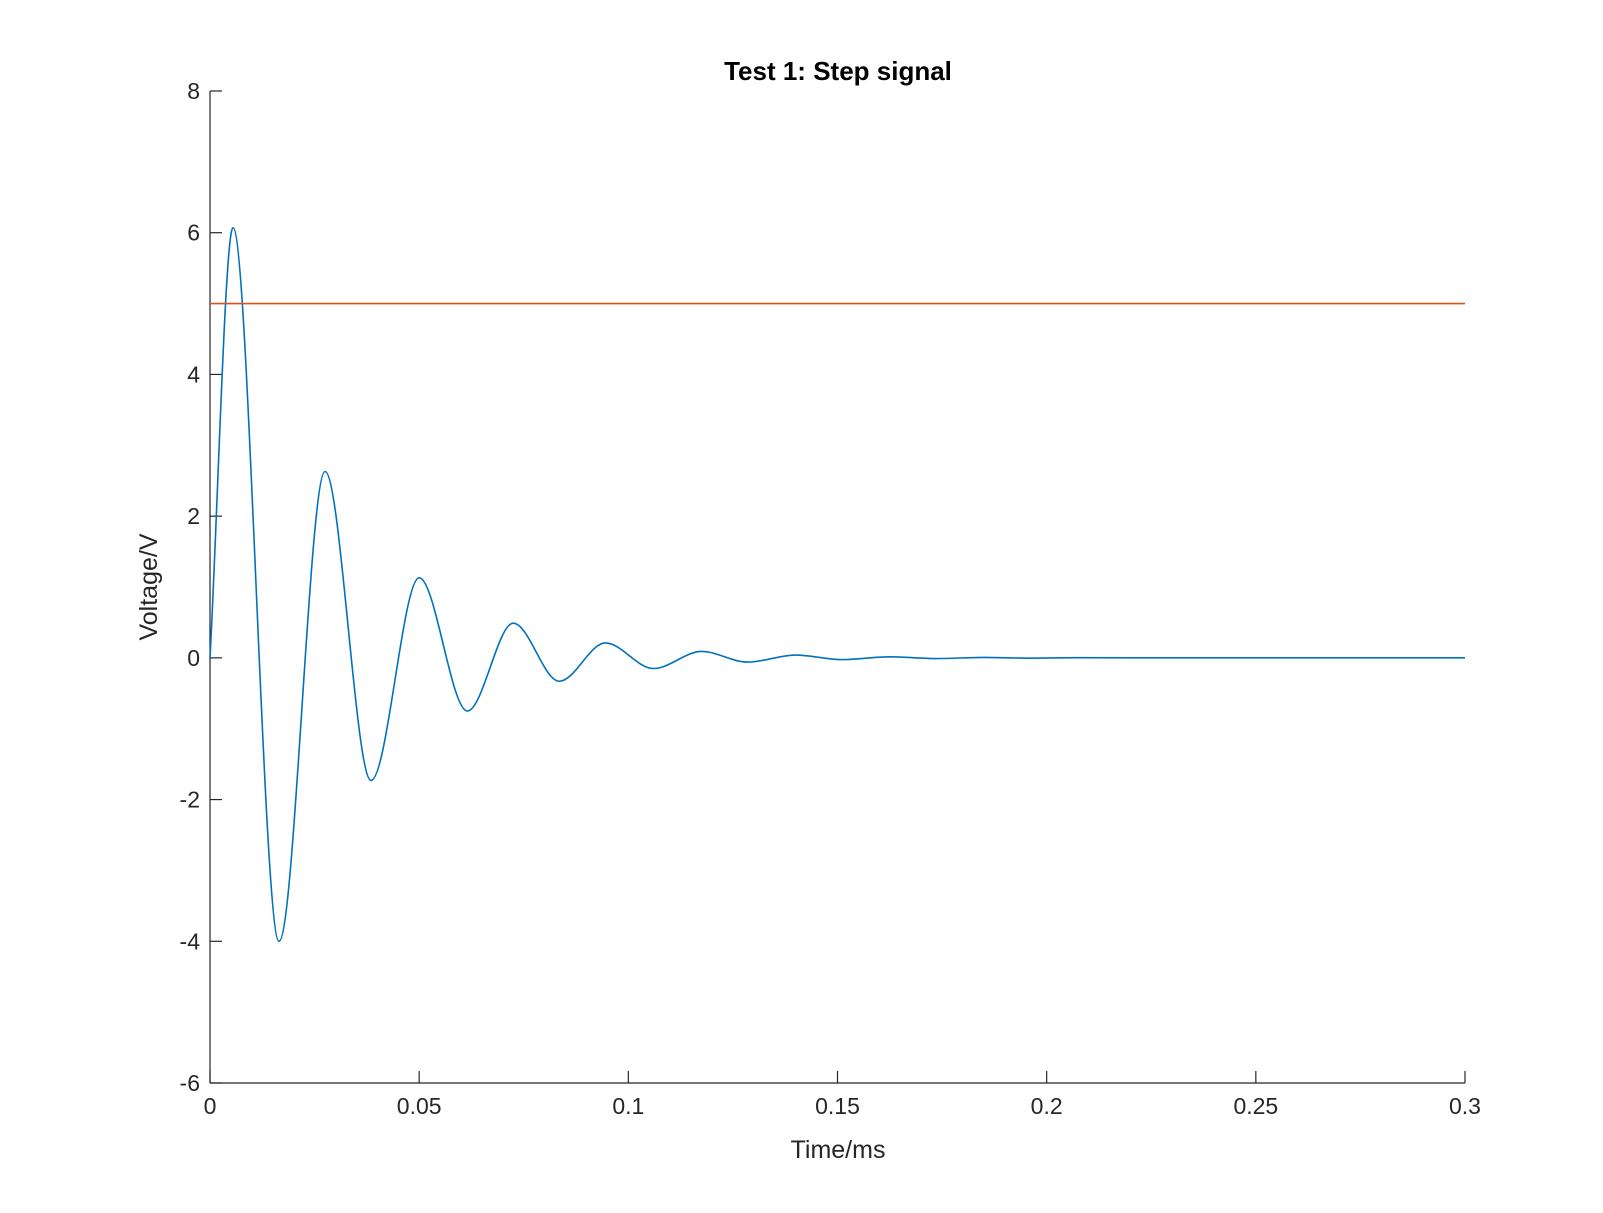 Image resolution: width=1603 pixels, height=1213 pixels. What do you see at coordinates (193, 516) in the screenshot?
I see `y-tick-label: 2` at bounding box center [193, 516].